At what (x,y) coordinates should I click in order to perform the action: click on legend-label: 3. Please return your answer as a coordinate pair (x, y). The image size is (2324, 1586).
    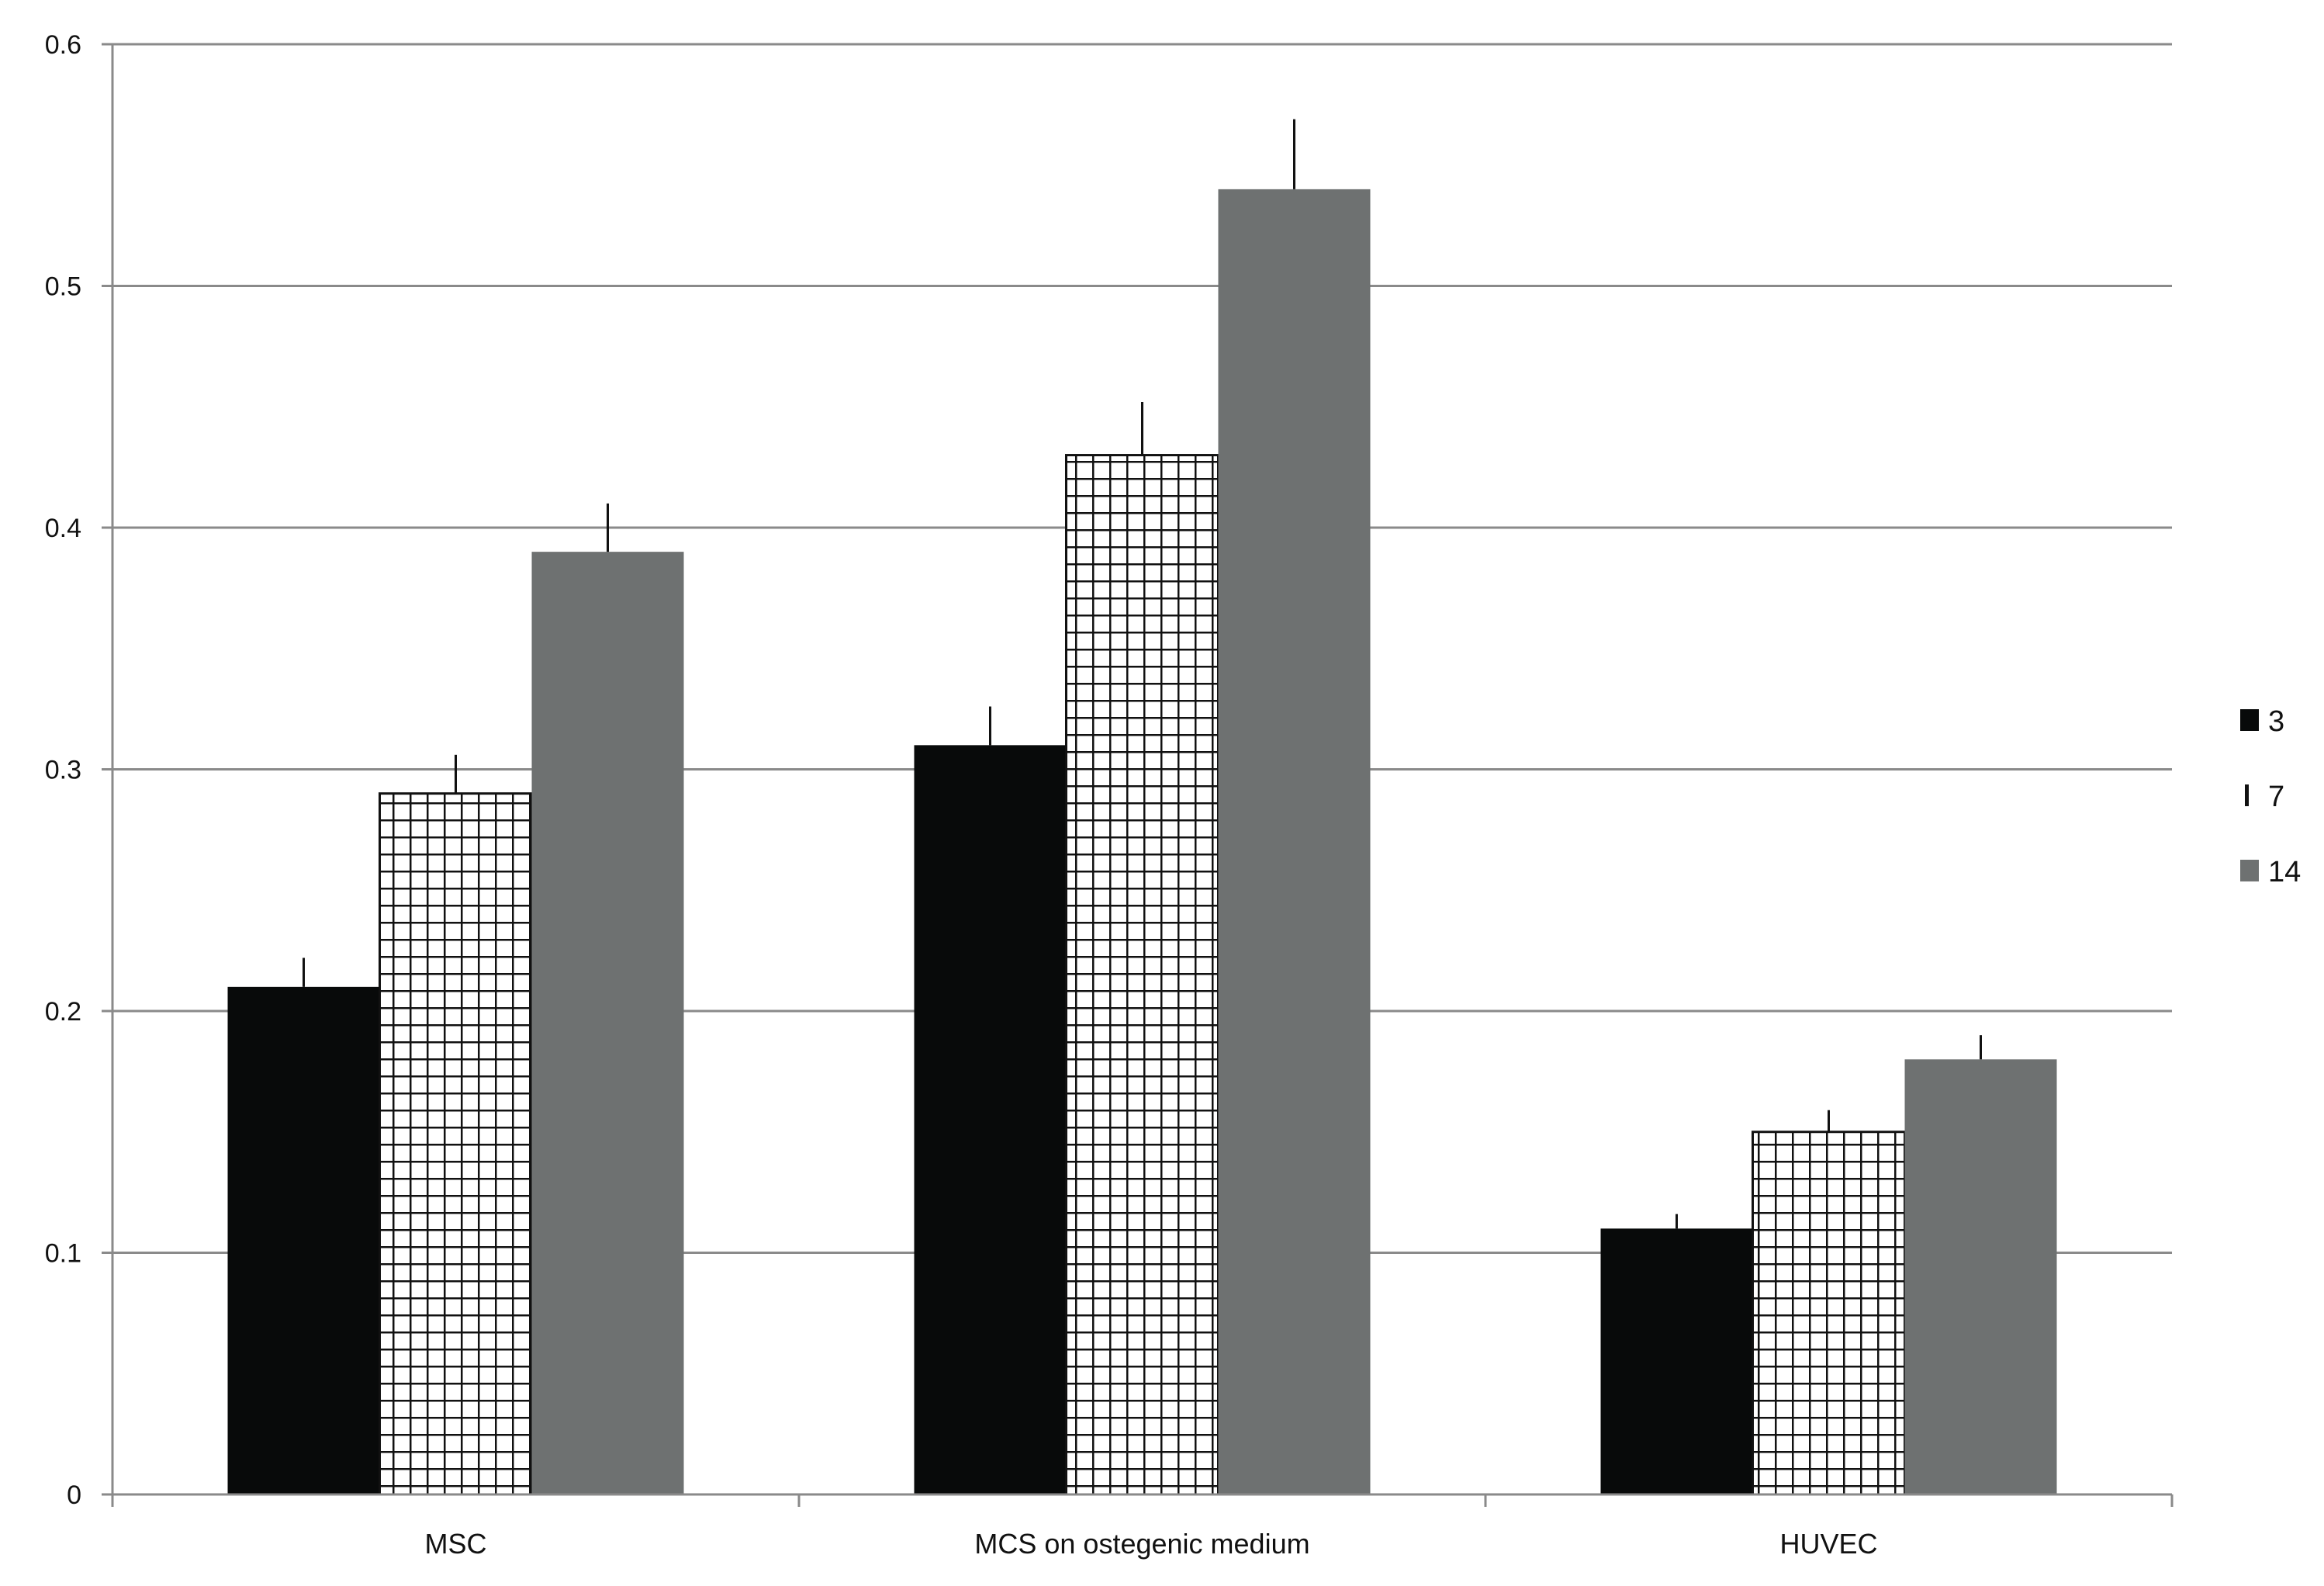
    Looking at the image, I should click on (2276, 721).